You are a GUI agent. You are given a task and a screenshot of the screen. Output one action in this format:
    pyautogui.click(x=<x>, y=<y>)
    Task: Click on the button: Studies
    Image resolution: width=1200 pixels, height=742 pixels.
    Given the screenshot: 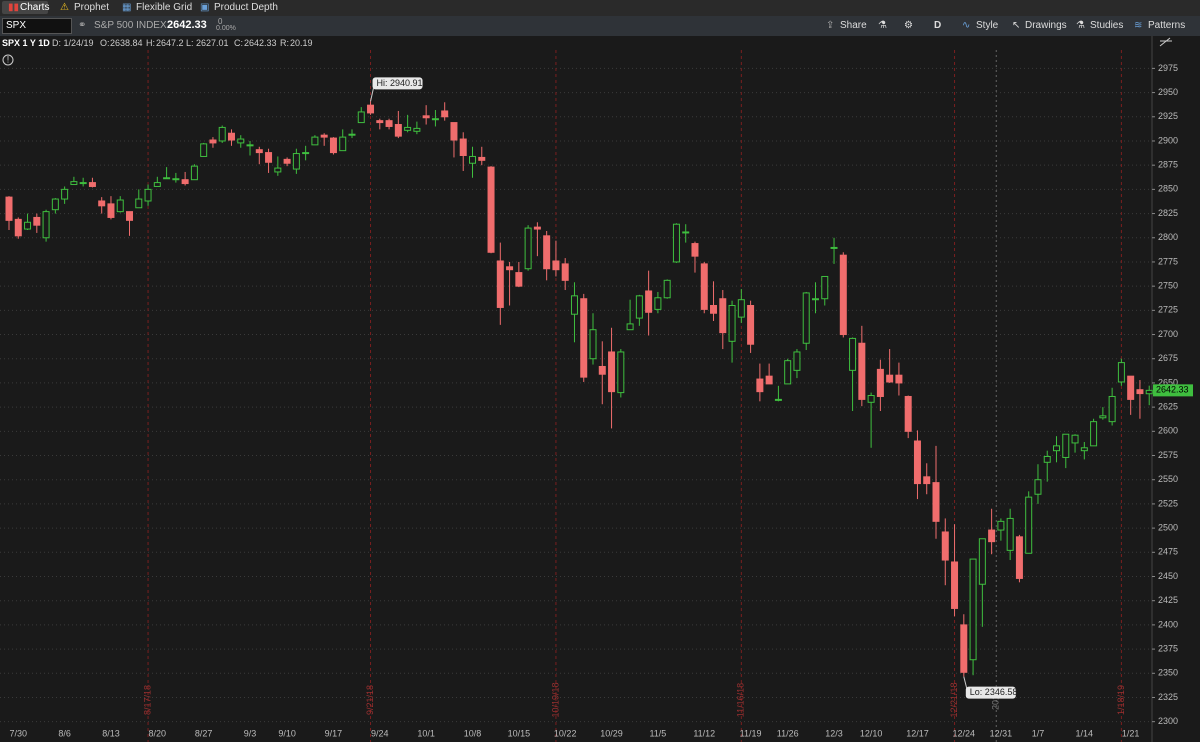 What is the action you would take?
    pyautogui.click(x=1107, y=25)
    